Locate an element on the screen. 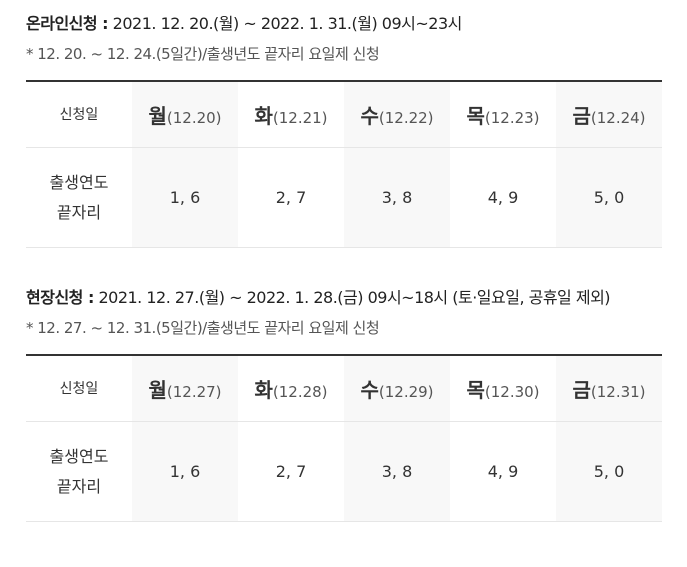  day-cell: 화(12.21) is located at coordinates (291, 114).